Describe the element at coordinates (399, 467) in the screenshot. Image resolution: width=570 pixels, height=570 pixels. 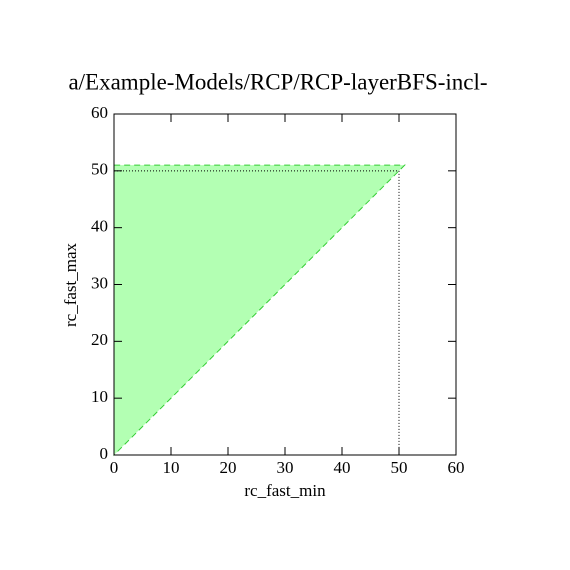
I see `x-tick-label: 50` at that location.